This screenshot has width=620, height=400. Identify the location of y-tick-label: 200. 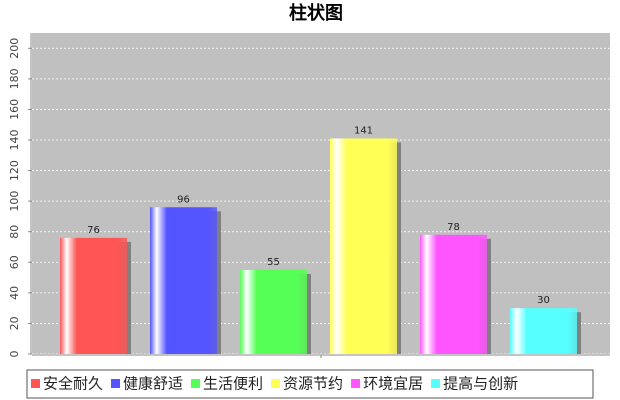
(14, 48).